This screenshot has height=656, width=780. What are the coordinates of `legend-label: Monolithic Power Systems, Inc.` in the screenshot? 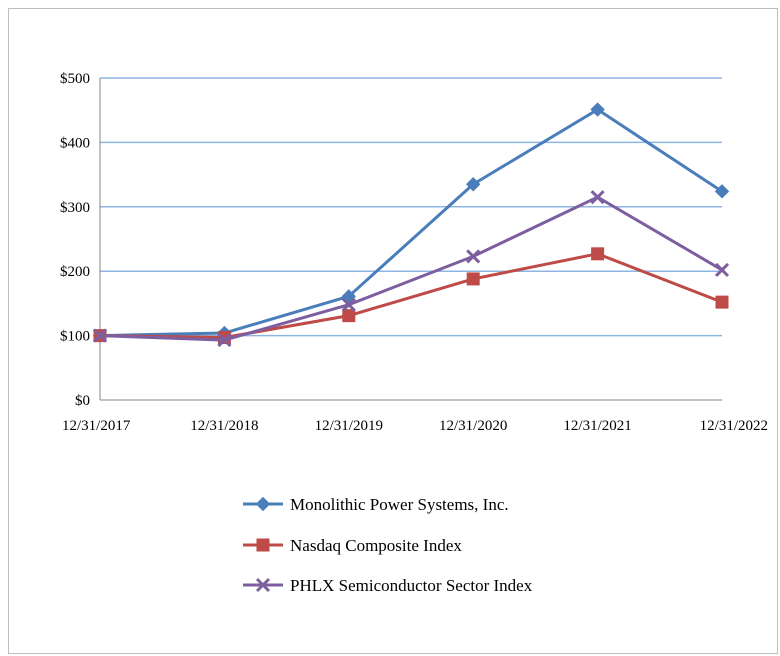 It's located at (399, 504).